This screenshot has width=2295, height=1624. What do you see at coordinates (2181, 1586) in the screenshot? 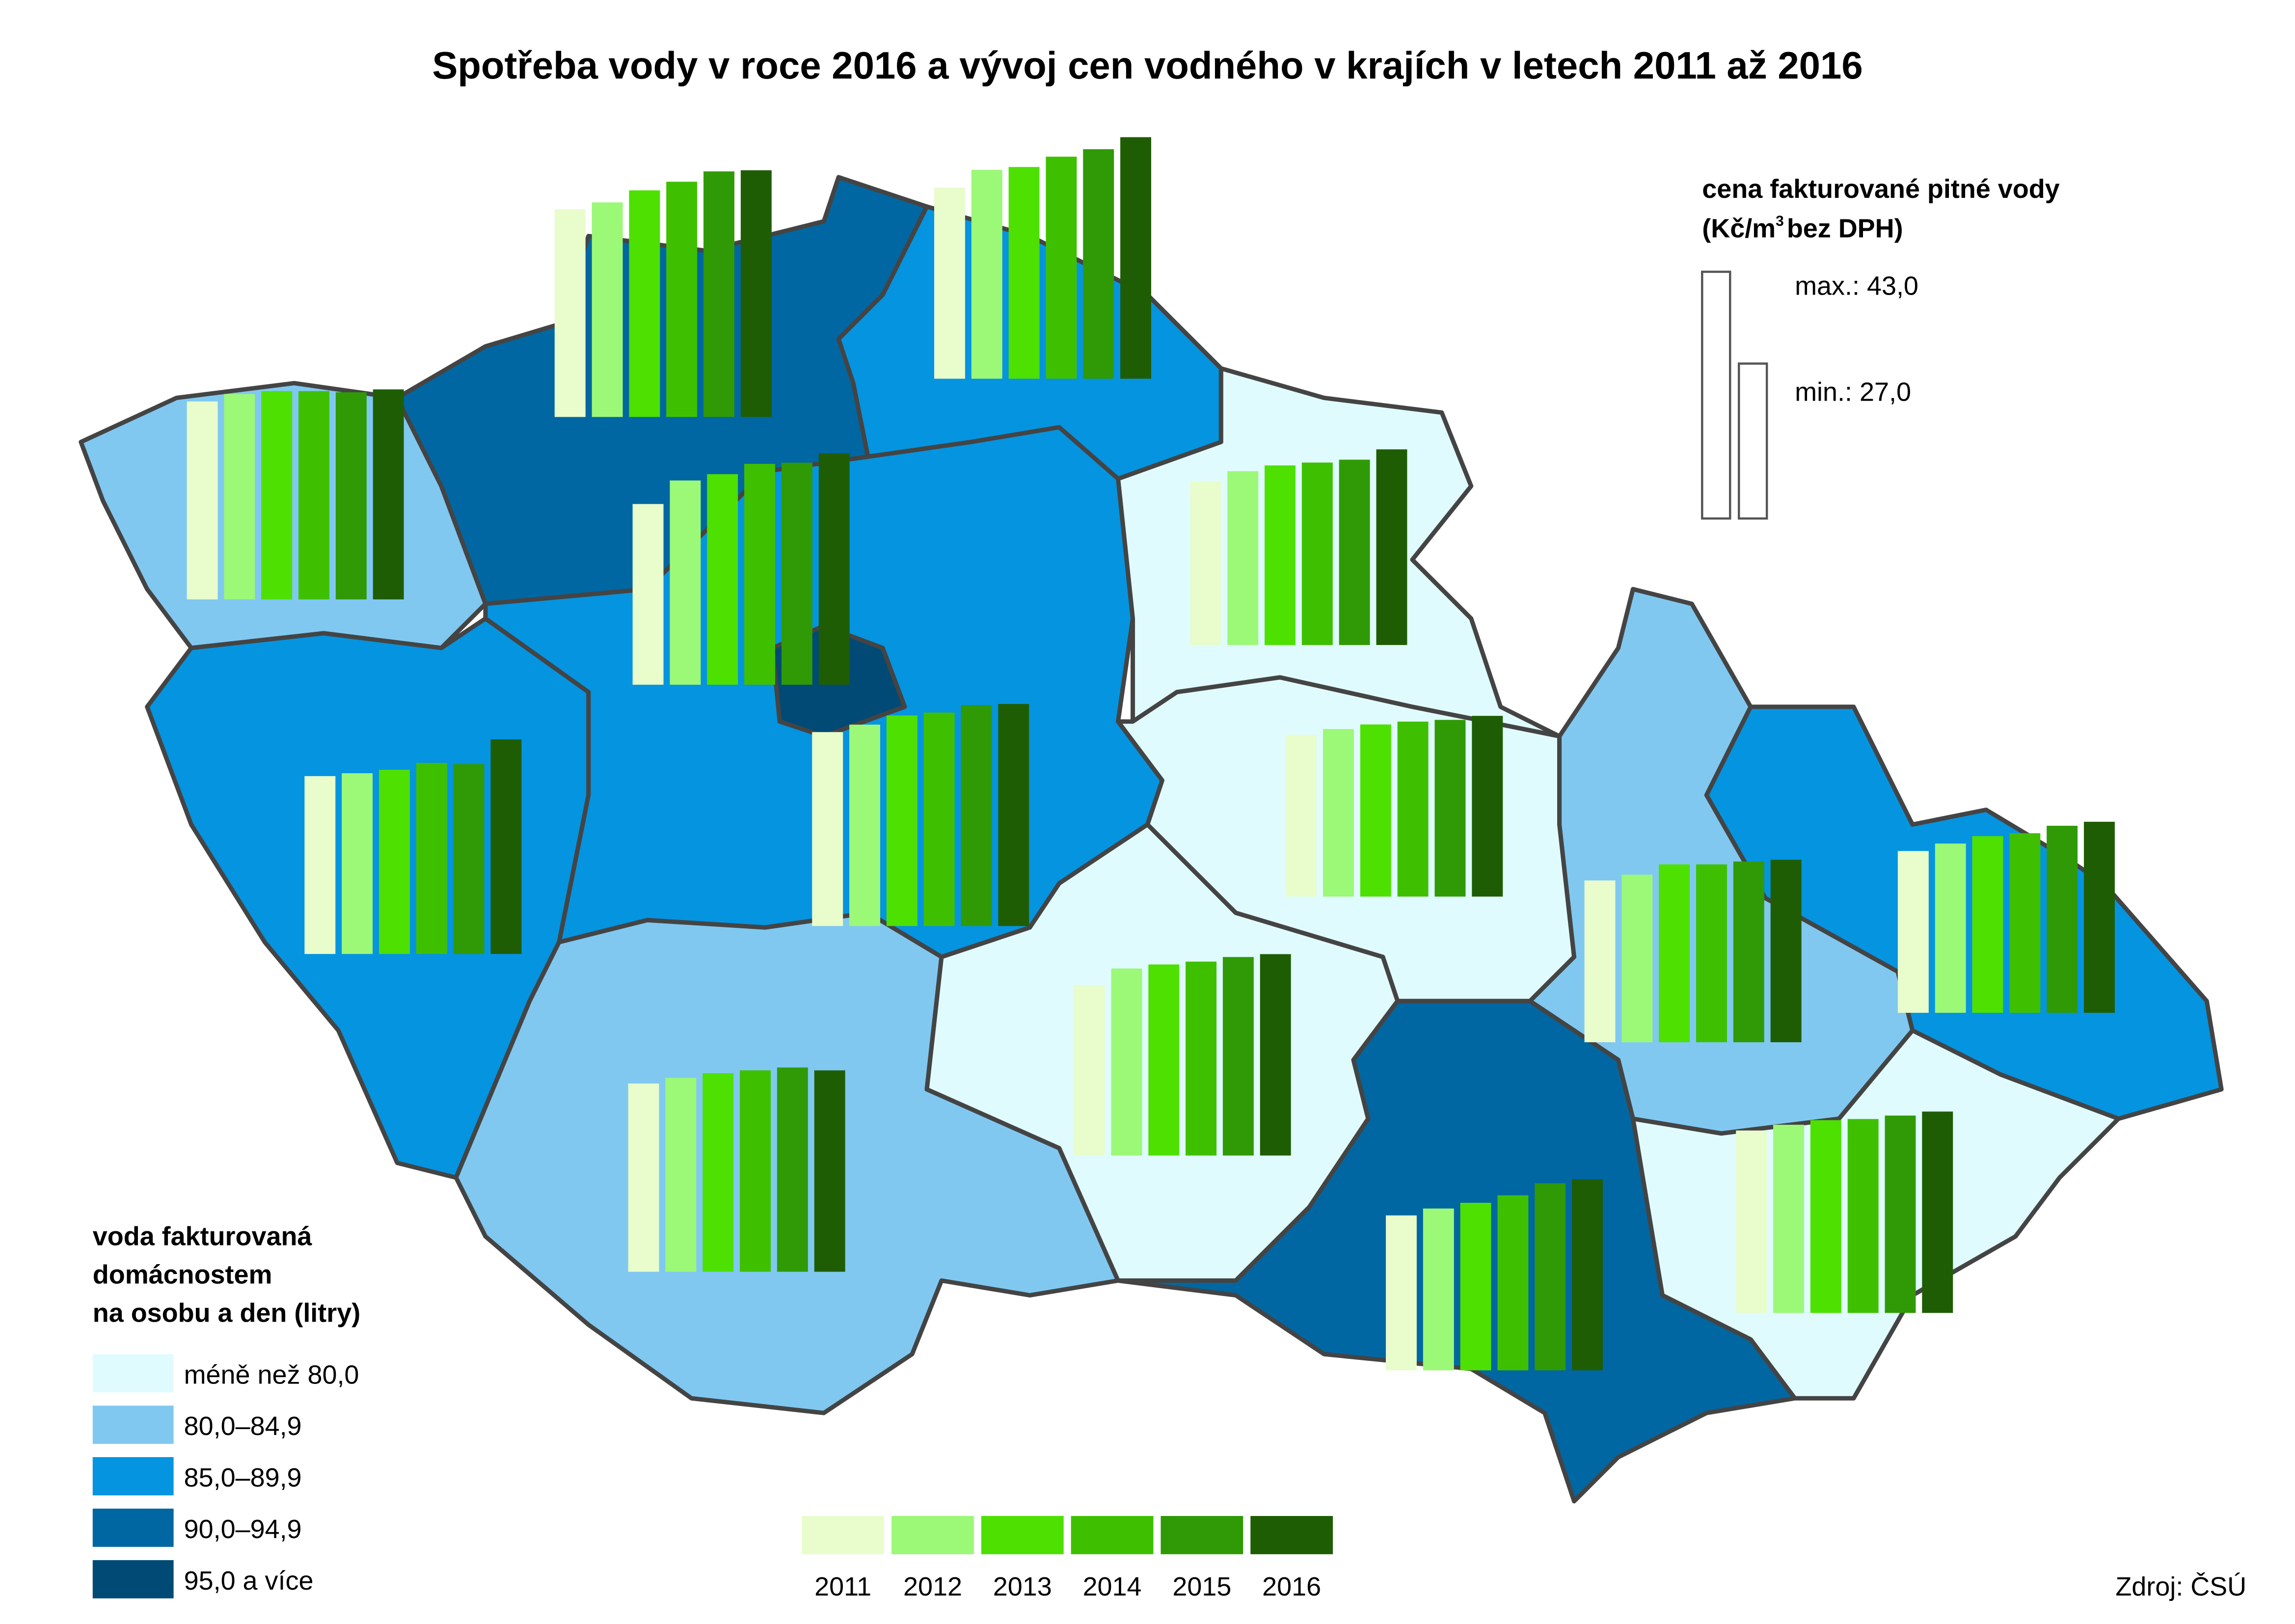
I see `source: Zdroj: ČSÚ` at bounding box center [2181, 1586].